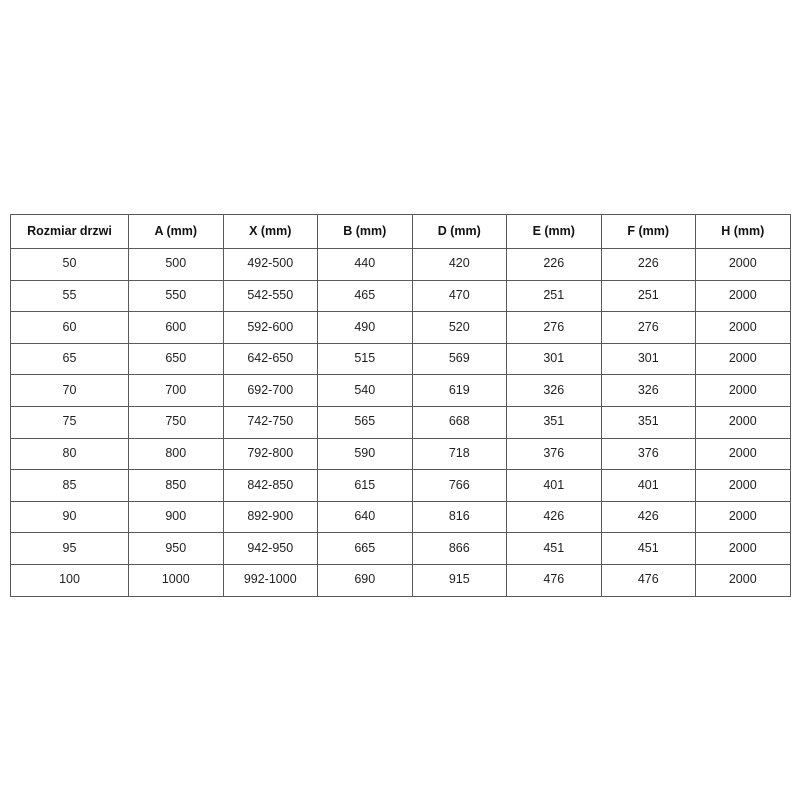 This screenshot has width=800, height=800. Describe the element at coordinates (554, 548) in the screenshot. I see `cell-e: 451` at that location.